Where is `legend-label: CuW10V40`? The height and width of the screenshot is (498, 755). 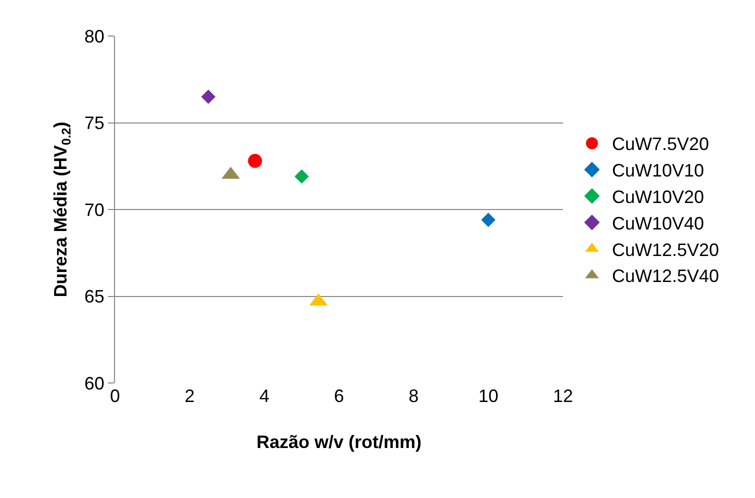 legend-label: CuW10V40 is located at coordinates (658, 223).